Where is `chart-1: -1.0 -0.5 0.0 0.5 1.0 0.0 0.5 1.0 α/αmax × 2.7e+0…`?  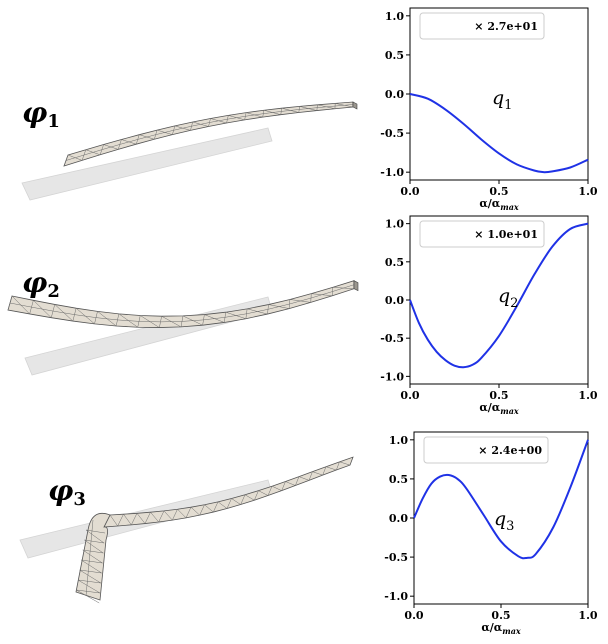 chart-1: -1.0 -0.5 0.0 0.5 1.0 0.0 0.5 1.0 α/αmax × 2.7e+0… is located at coordinates (489, 109).